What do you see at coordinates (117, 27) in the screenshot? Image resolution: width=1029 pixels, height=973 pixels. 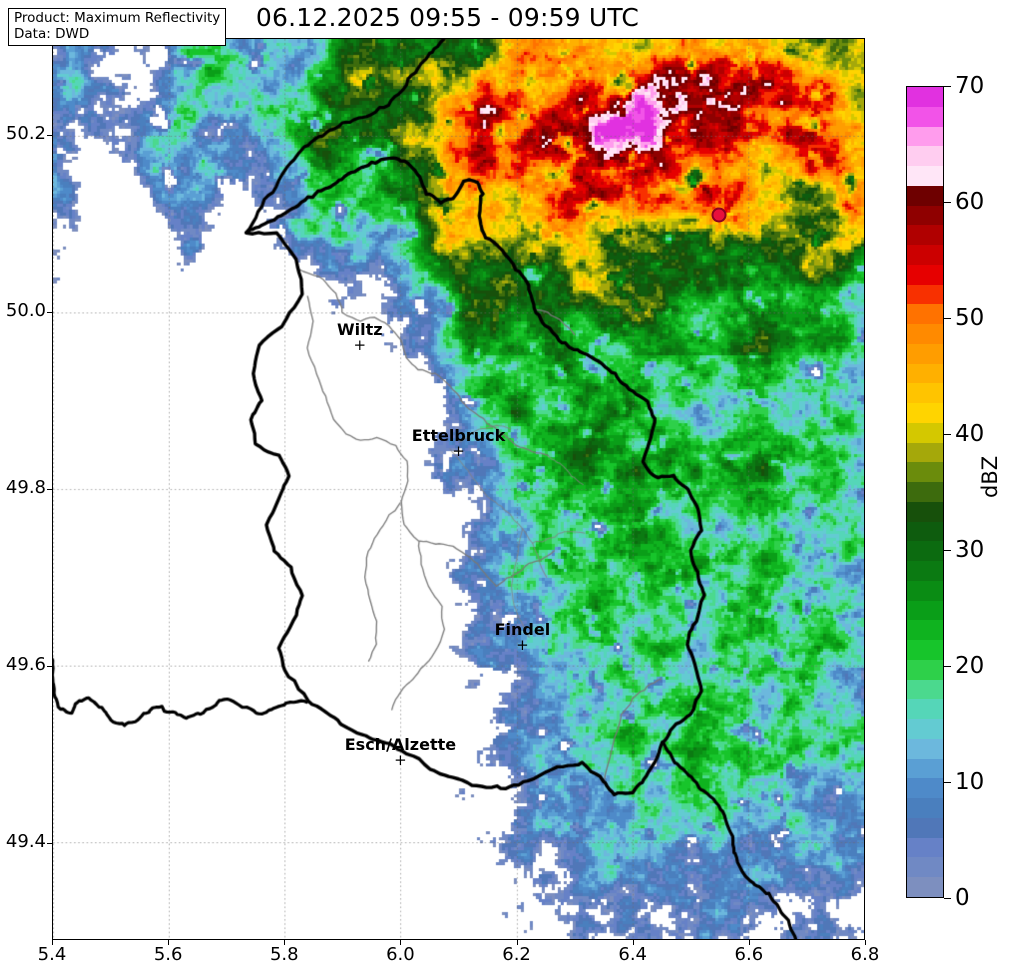 I see `product-info-box: Product: Maximum Reflectivity Data: DWD` at bounding box center [117, 27].